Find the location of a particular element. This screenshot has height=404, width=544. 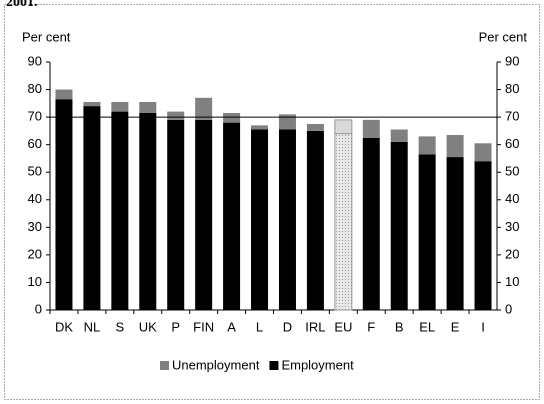

y-tick-label: 60 is located at coordinates (35, 143).